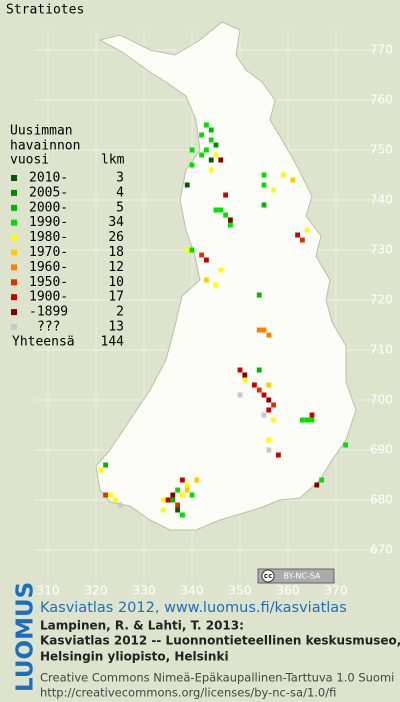 The height and width of the screenshot is (702, 400). Describe the element at coordinates (192, 591) in the screenshot. I see `x-tick-label: 340` at that location.